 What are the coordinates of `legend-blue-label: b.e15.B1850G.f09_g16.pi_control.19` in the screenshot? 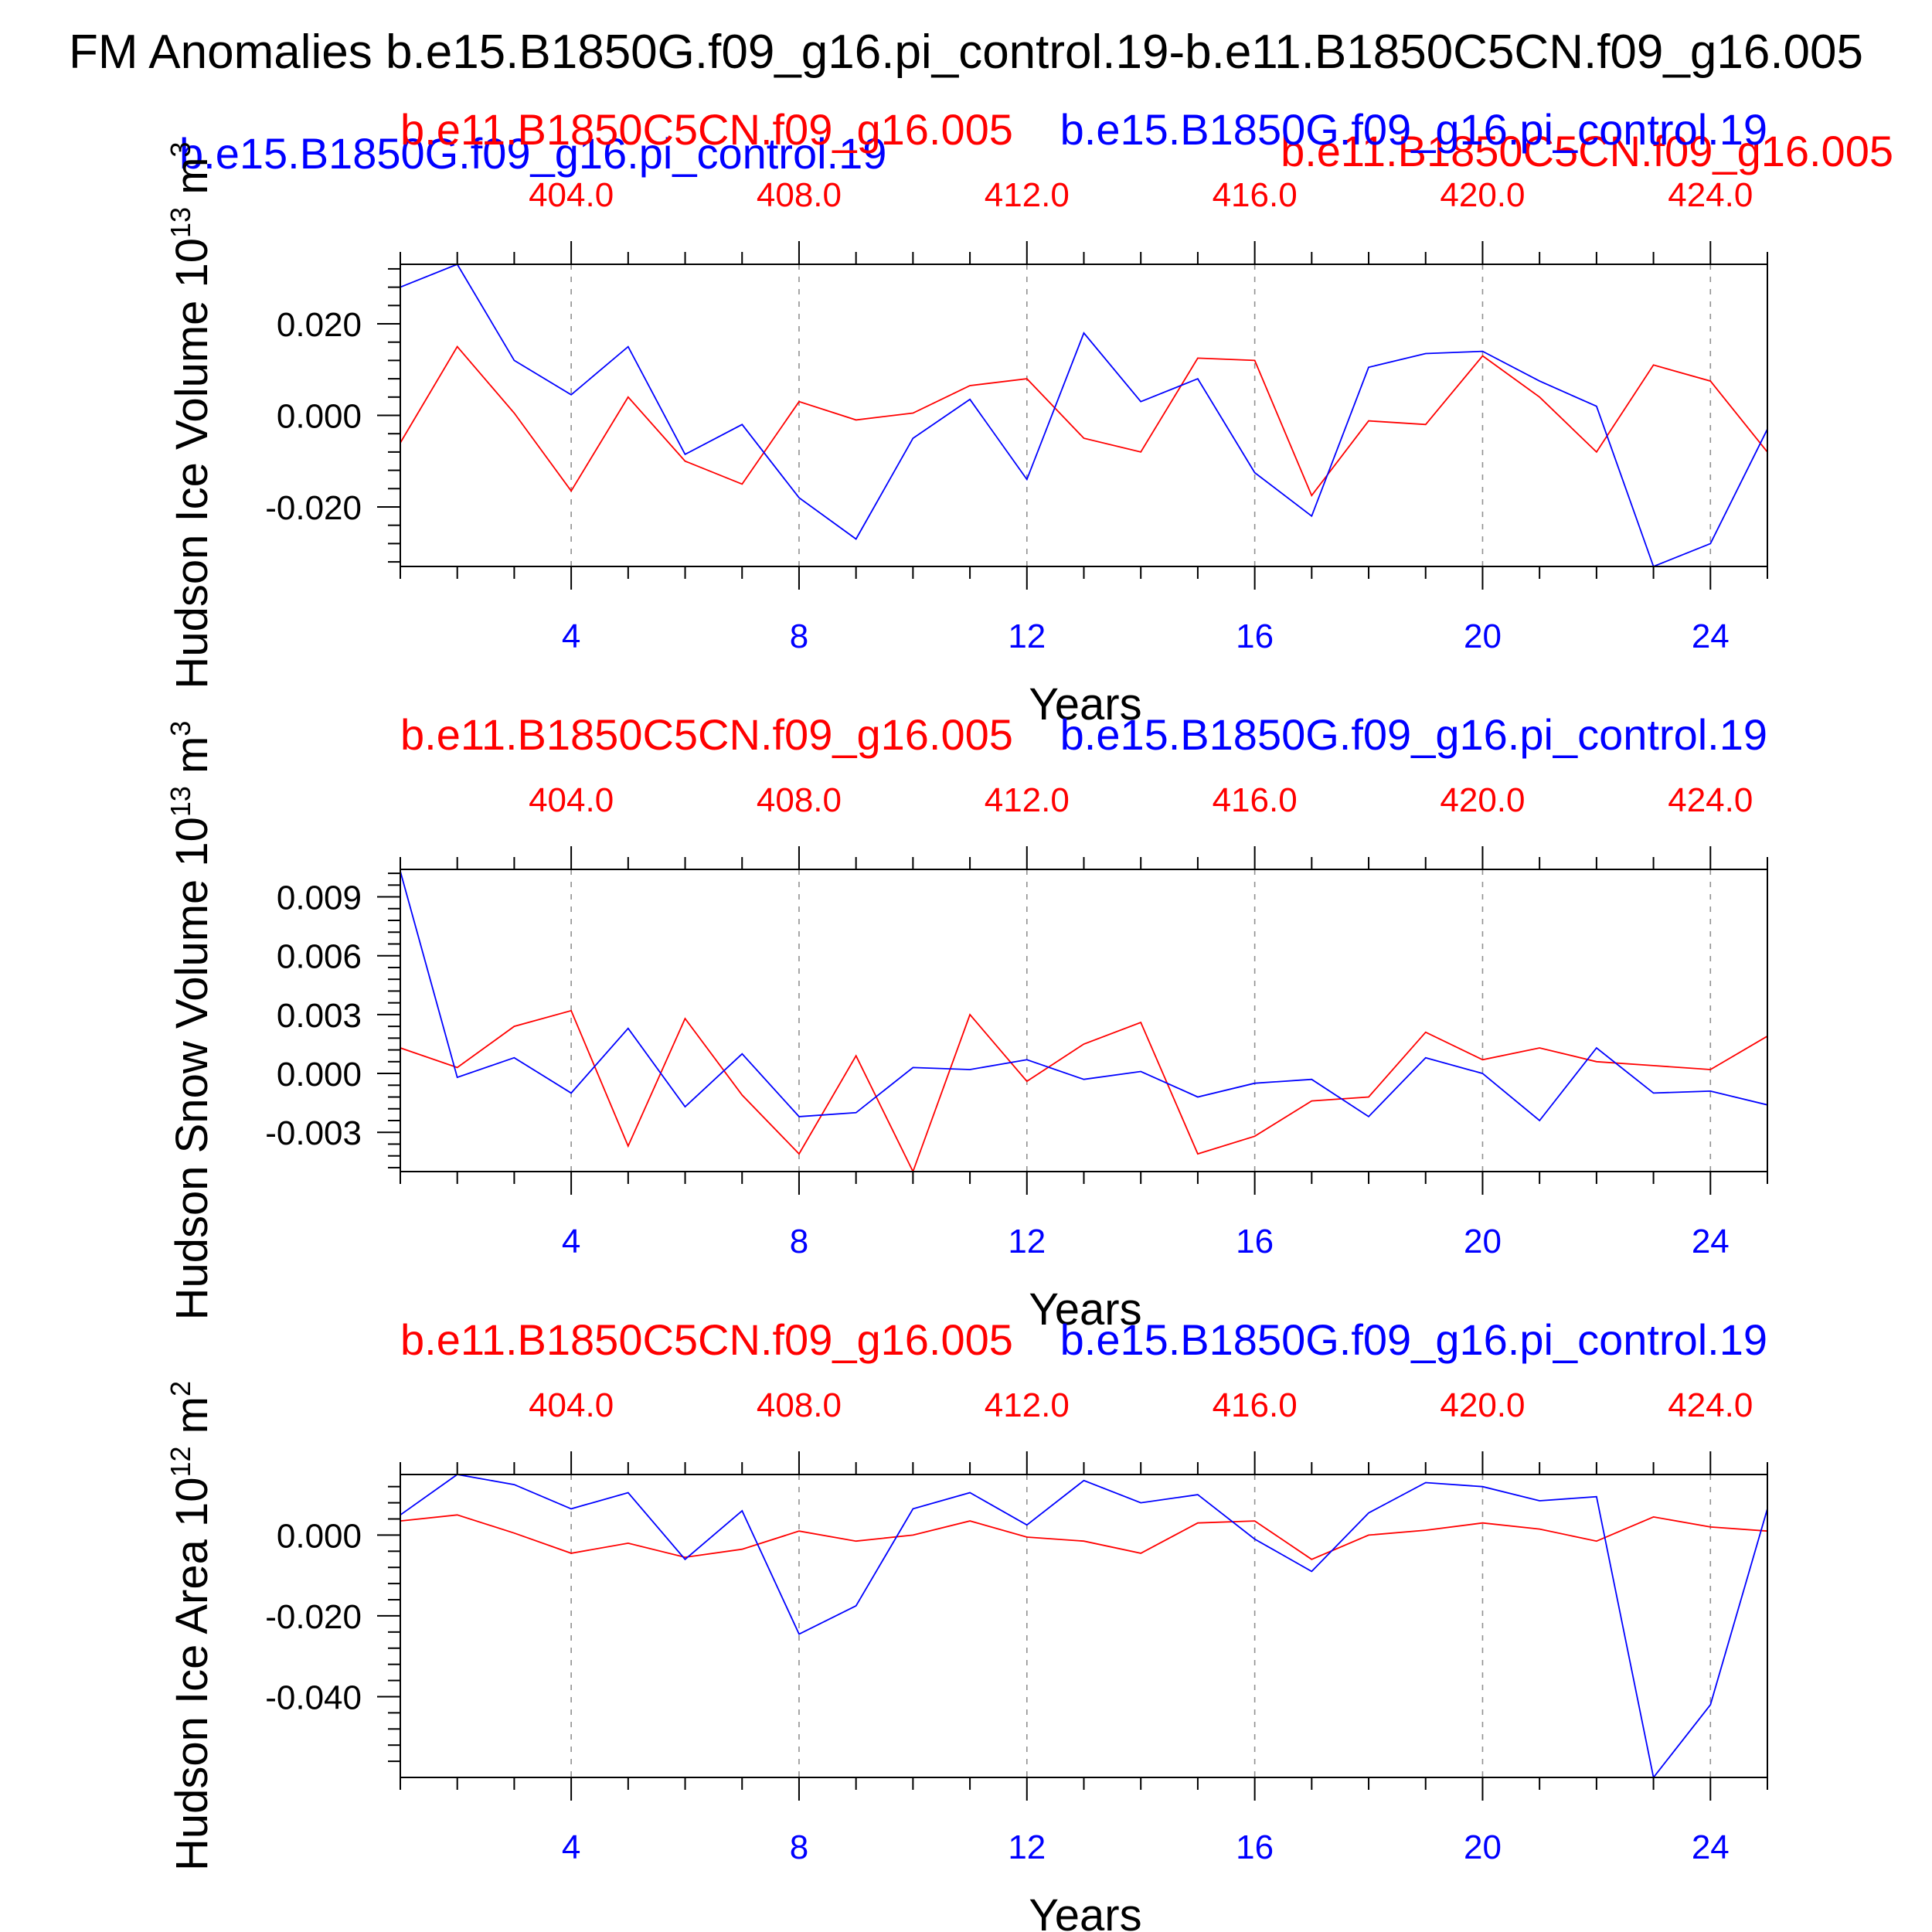 It's located at (532, 153).